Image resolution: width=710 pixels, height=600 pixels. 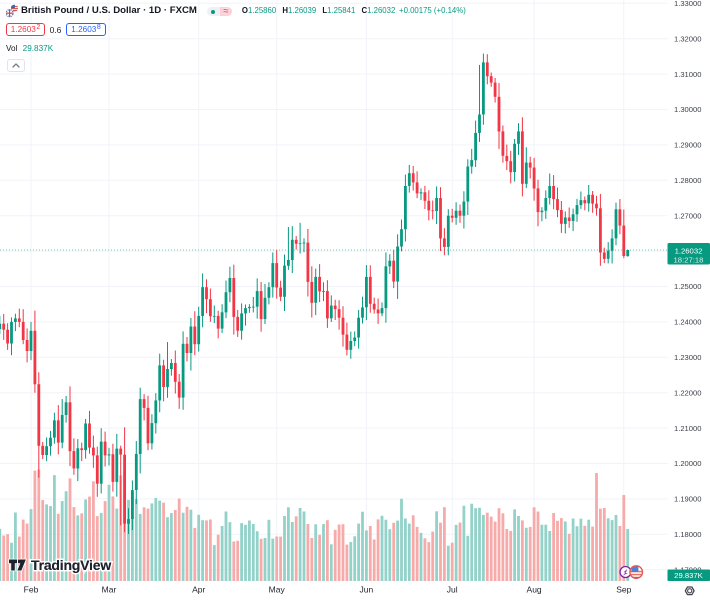 I want to click on svg-text: Aug, so click(x=534, y=590).